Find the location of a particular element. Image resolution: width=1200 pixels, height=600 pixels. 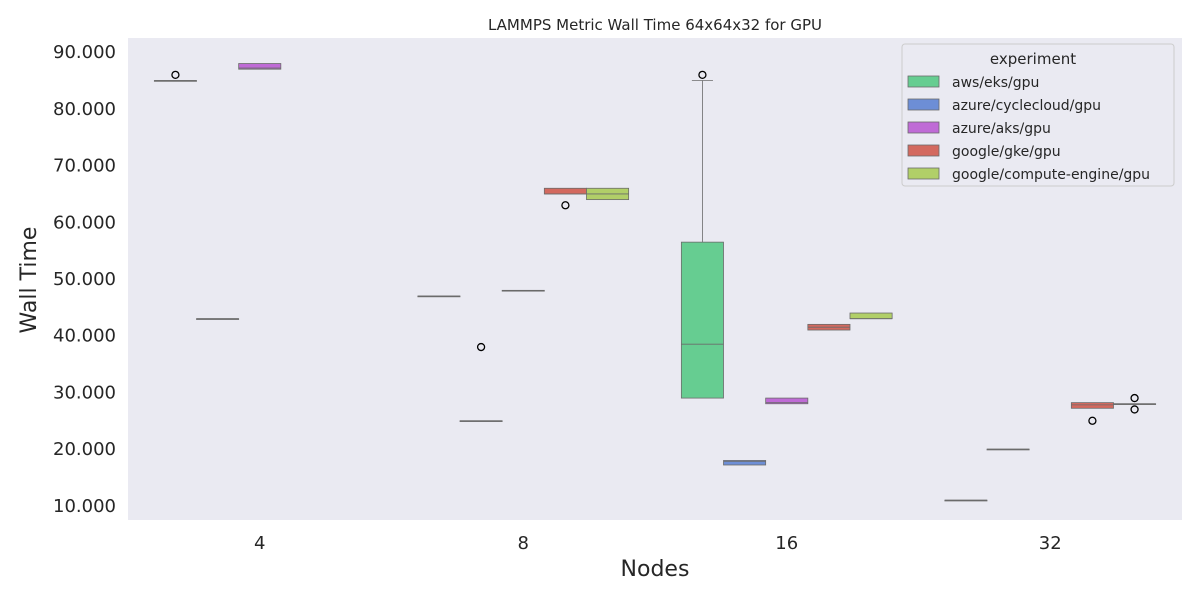

y-tick-label: 80.000 is located at coordinates (84, 109).